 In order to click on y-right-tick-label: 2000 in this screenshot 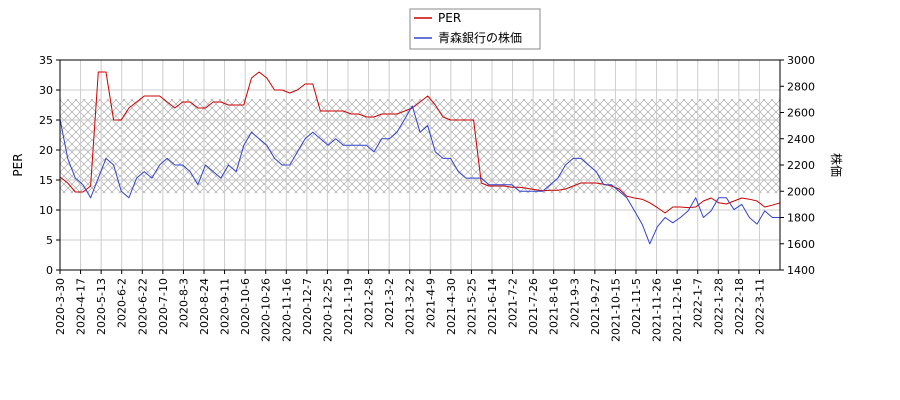, I will do `click(801, 191)`.